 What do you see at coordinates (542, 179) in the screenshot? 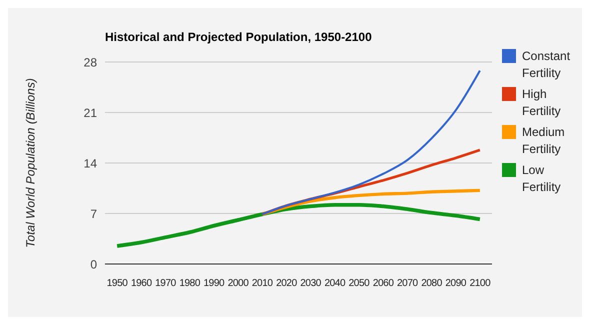
I see `legend-label: Low Fertility` at bounding box center [542, 179].